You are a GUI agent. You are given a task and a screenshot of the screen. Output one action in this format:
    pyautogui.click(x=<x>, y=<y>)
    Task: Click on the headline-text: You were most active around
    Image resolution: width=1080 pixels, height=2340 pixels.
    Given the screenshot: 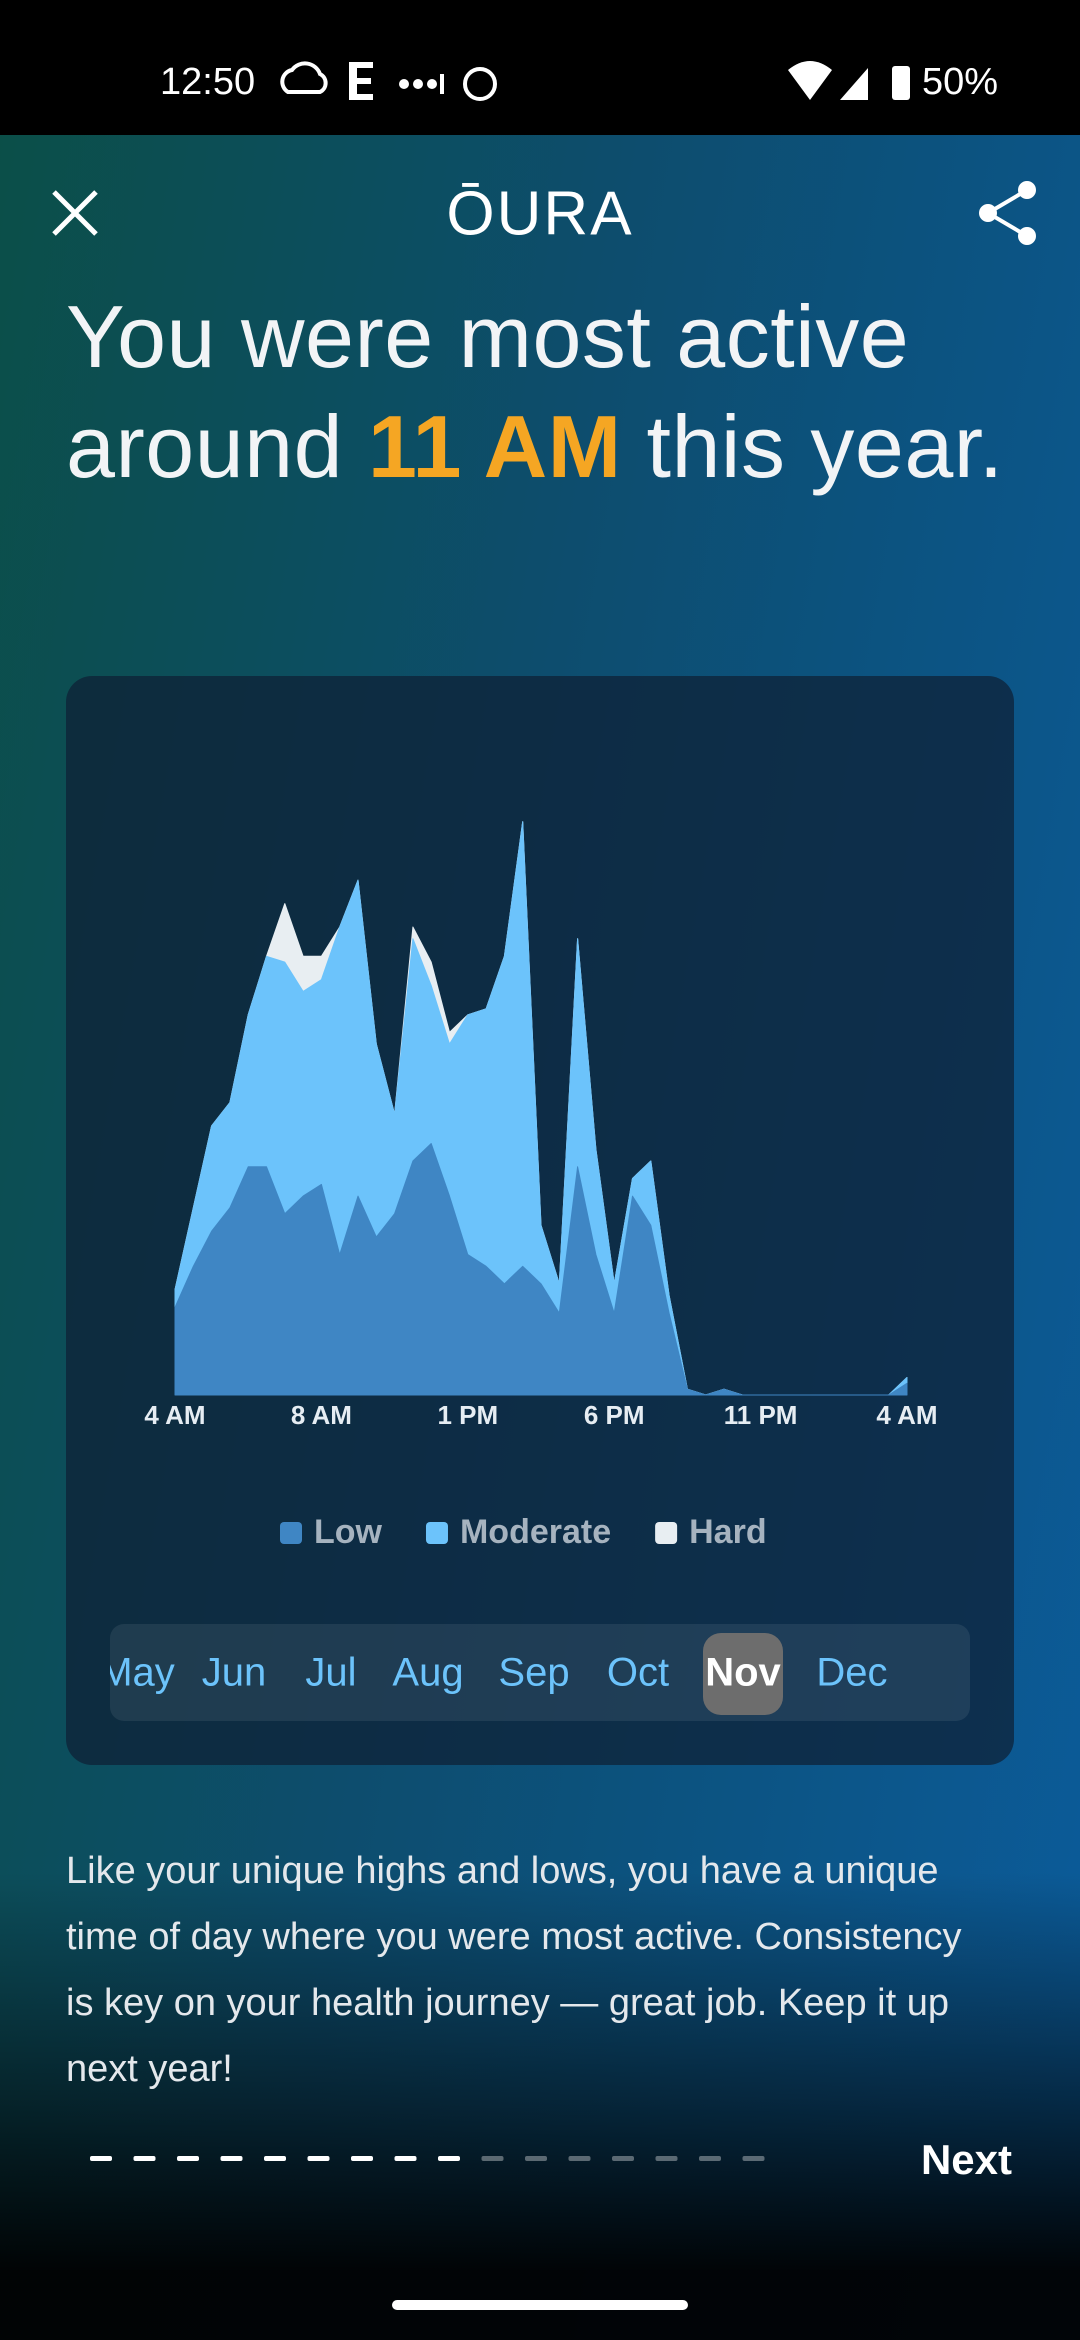 What is the action you would take?
    pyautogui.click(x=488, y=391)
    